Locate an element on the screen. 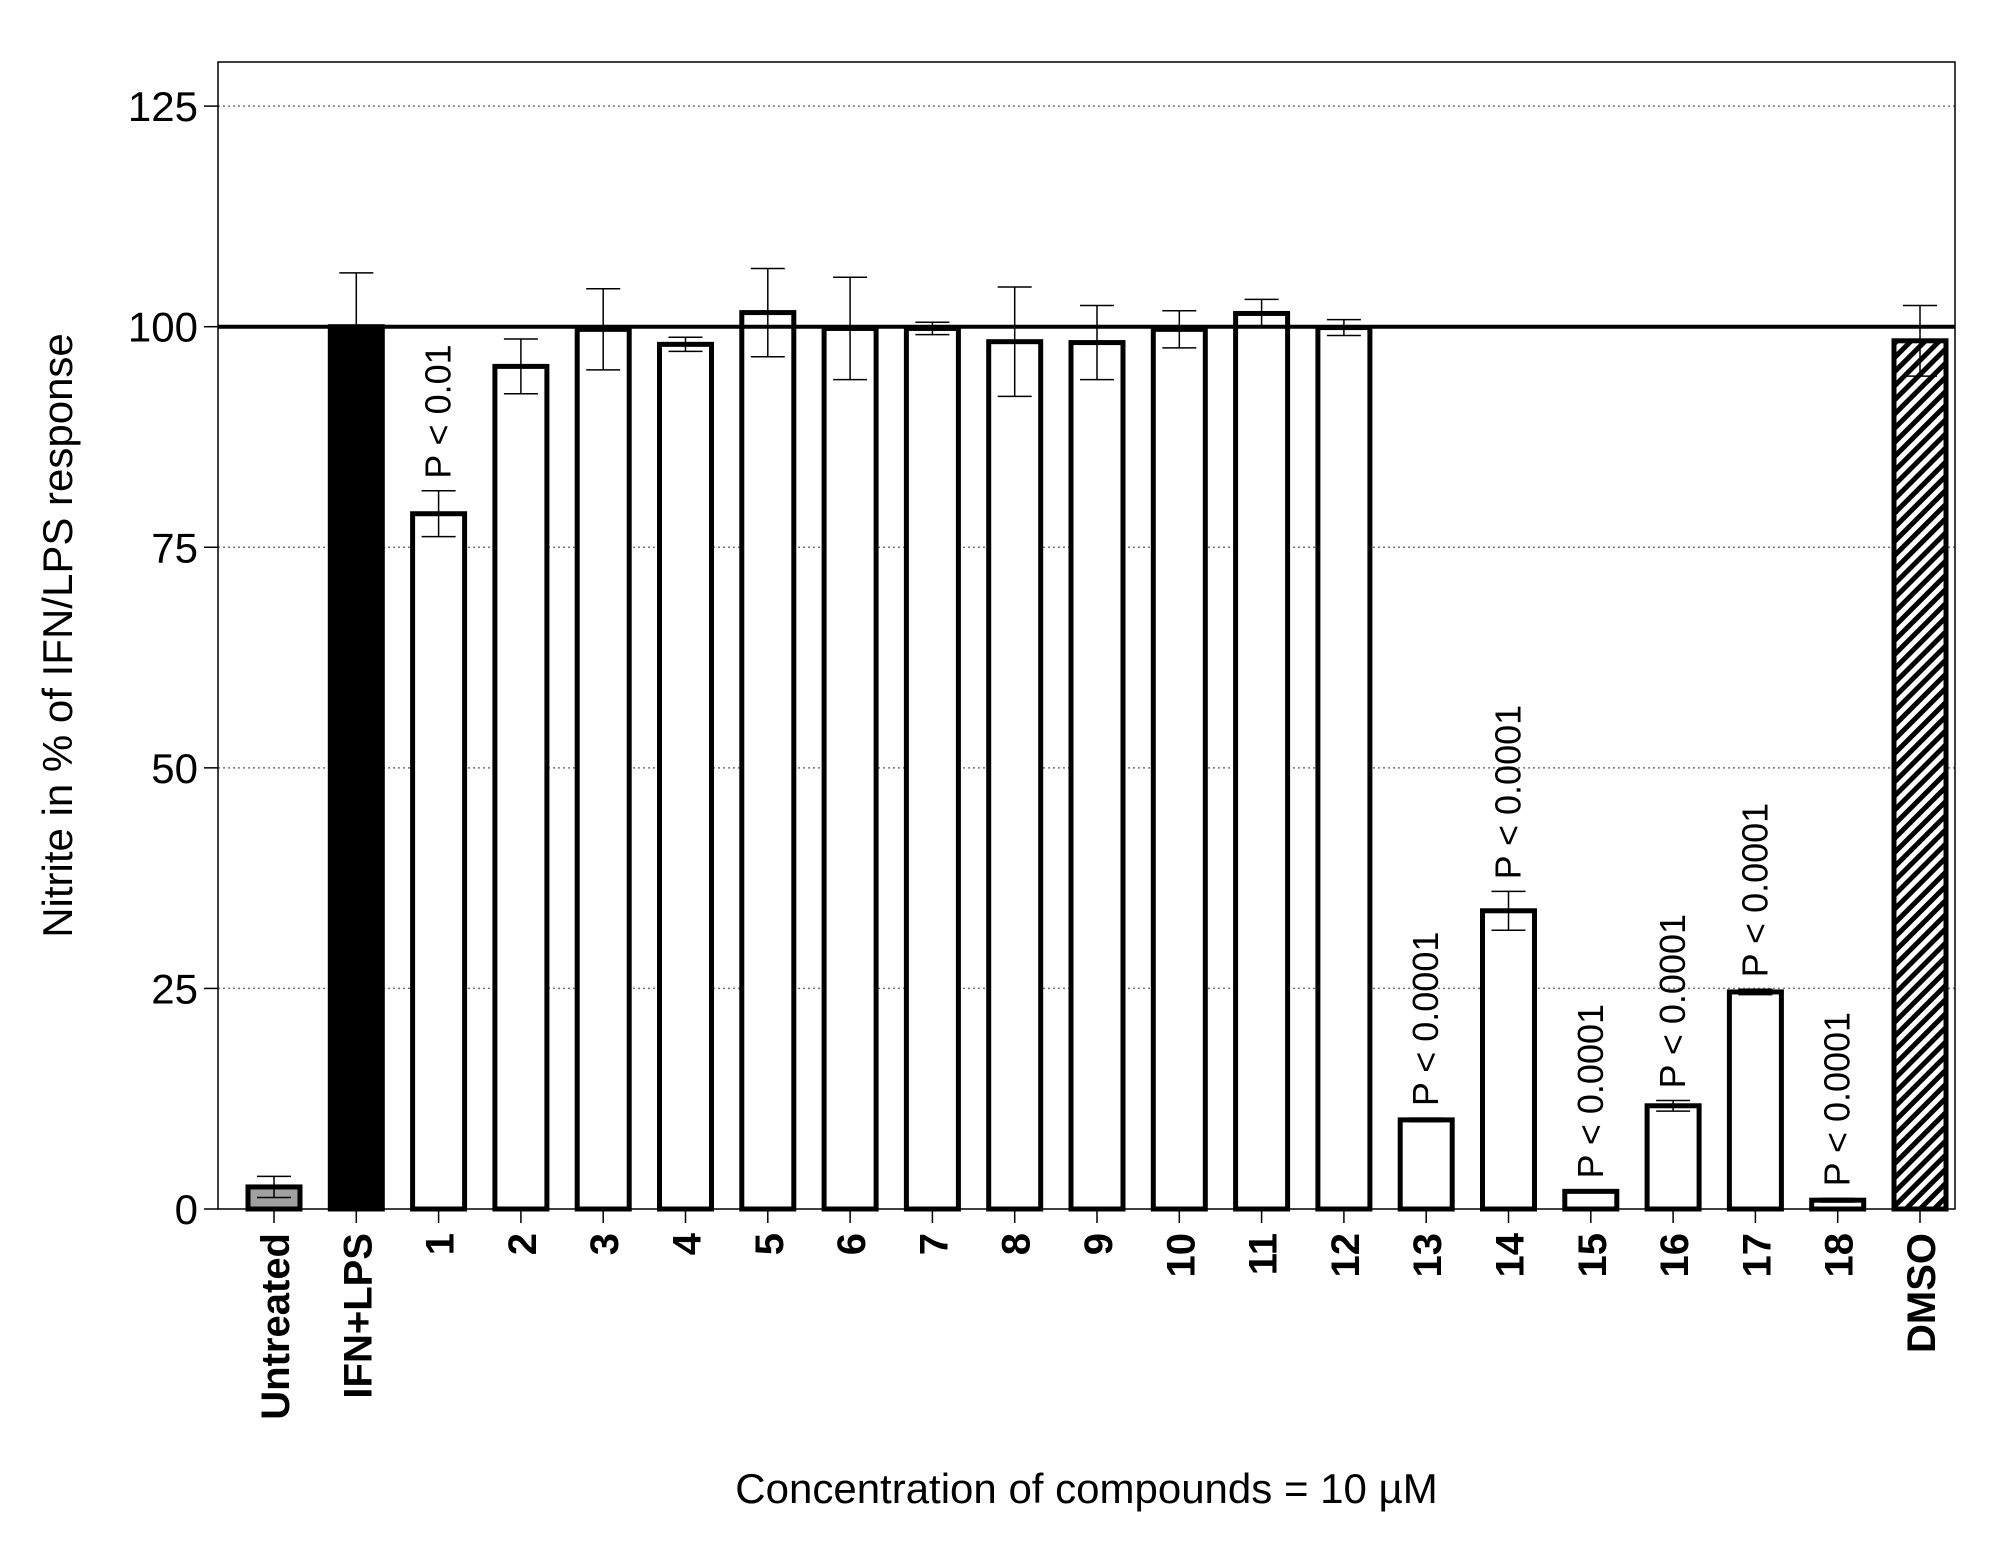 This screenshot has height=1553, width=1989. error-bar-untreated is located at coordinates (274, 1187).